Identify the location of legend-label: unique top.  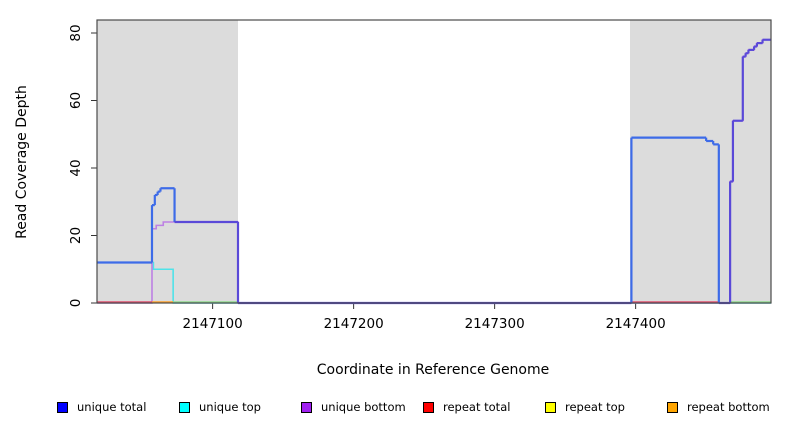
(230, 407).